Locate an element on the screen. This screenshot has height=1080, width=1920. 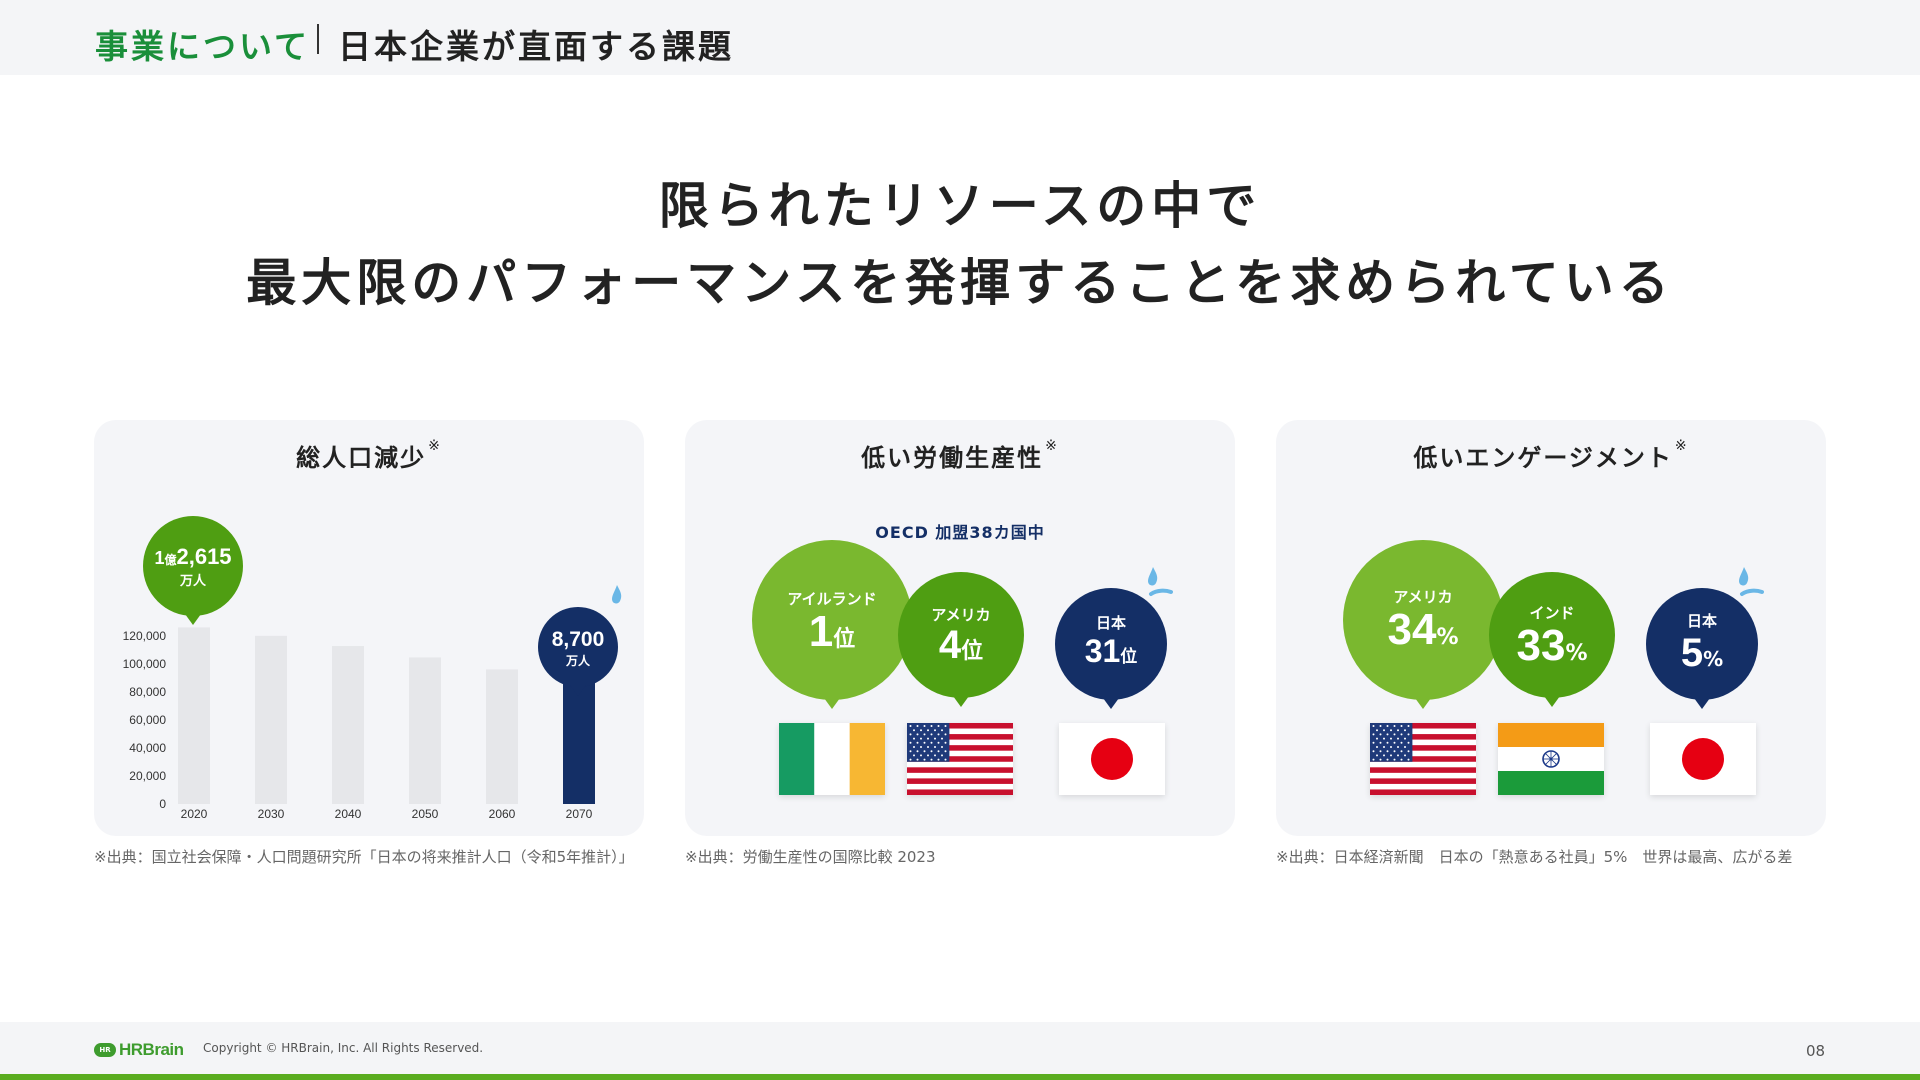
x-category-label: 2030 is located at coordinates (271, 814).